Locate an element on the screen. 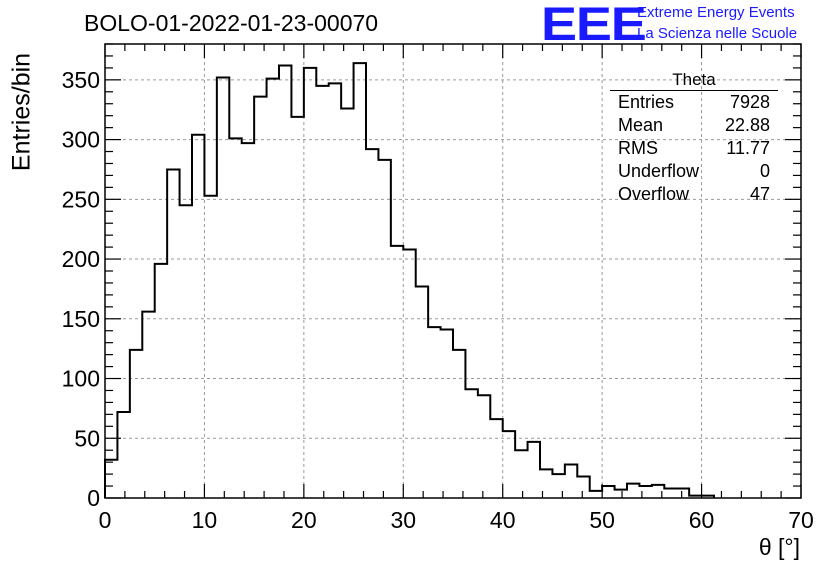 The image size is (836, 572). y-tick-label: 250 is located at coordinates (81, 199).